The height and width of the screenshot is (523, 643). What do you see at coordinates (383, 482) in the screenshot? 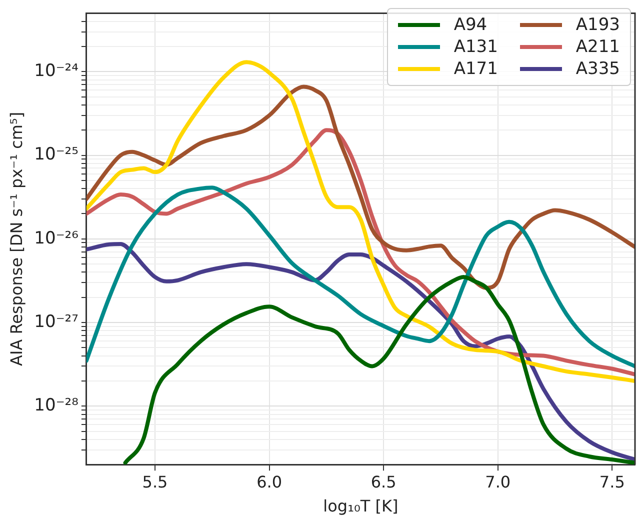
I see `x-tick-label: 6.5` at bounding box center [383, 482].